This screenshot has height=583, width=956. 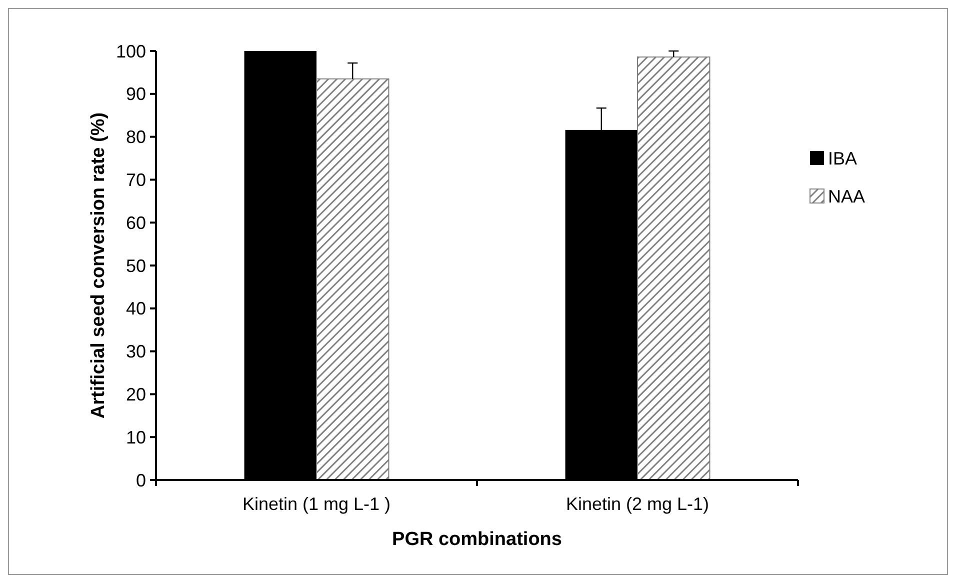 I want to click on legend-label: IBA, so click(x=843, y=158).